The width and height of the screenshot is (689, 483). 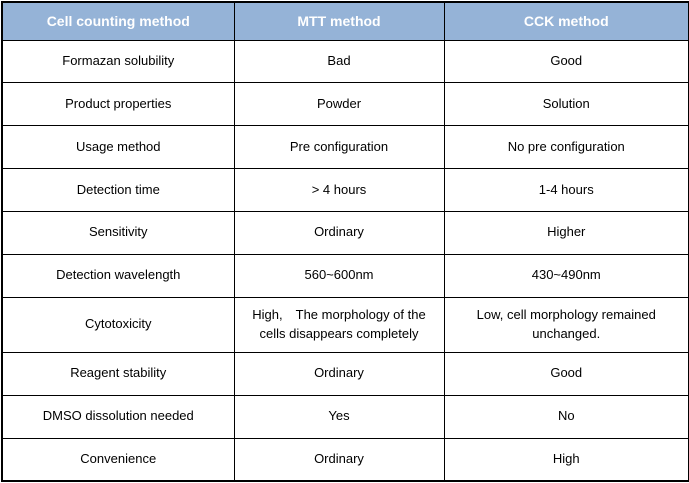 I want to click on cck-value: 1-4 hours, so click(x=566, y=190).